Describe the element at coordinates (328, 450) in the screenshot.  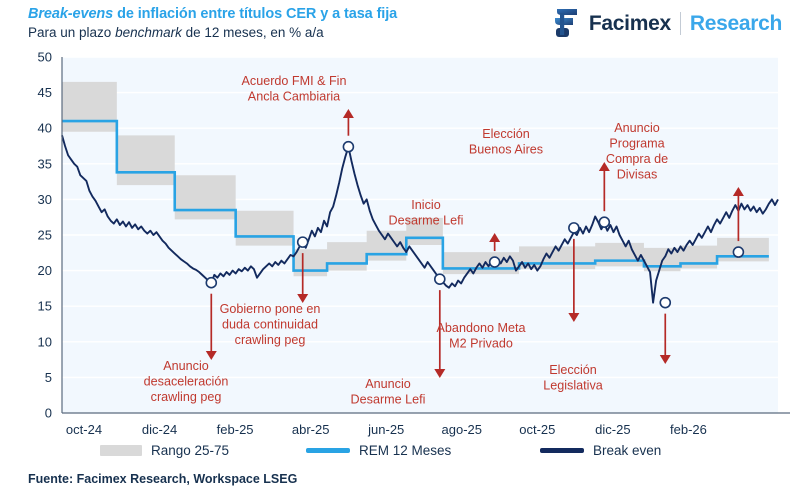
I see `legend-swatch-rem-line-icon` at that location.